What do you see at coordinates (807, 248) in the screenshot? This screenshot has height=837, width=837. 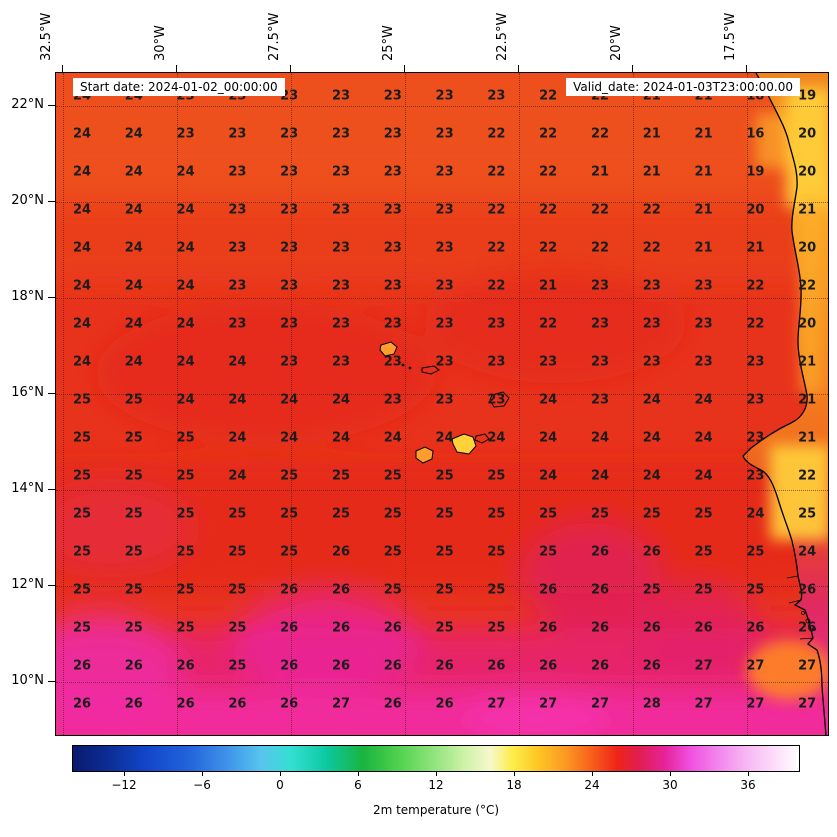 I see `temperature-value: 20` at bounding box center [807, 248].